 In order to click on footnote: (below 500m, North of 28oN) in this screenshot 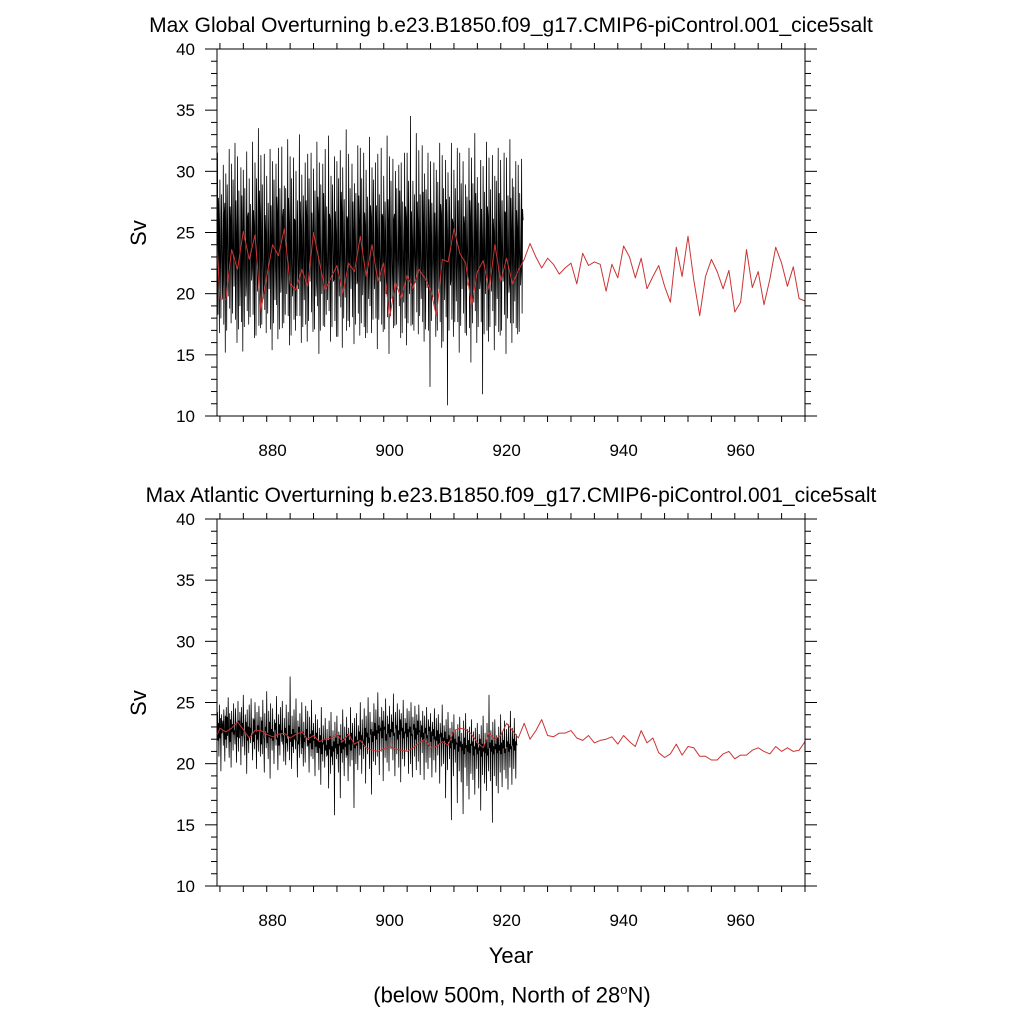, I will do `click(512, 995)`.